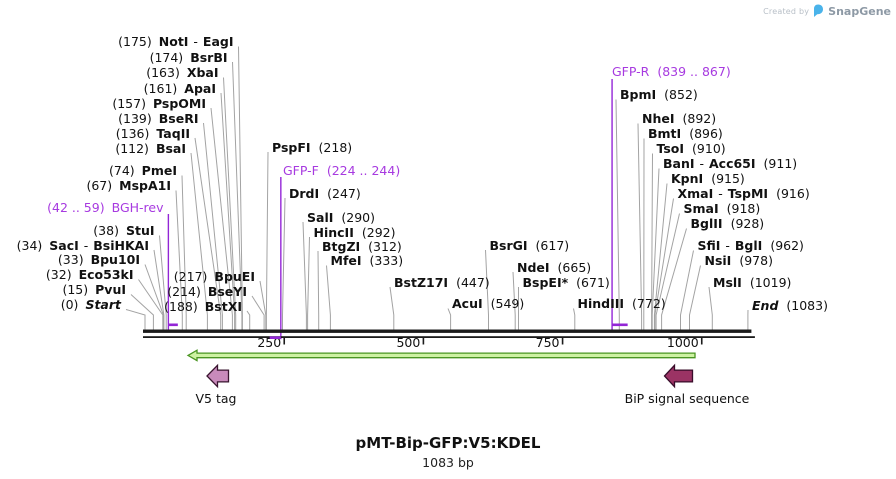  What do you see at coordinates (722, 208) in the screenshot?
I see `site-label-smai: SmaI (918)` at bounding box center [722, 208].